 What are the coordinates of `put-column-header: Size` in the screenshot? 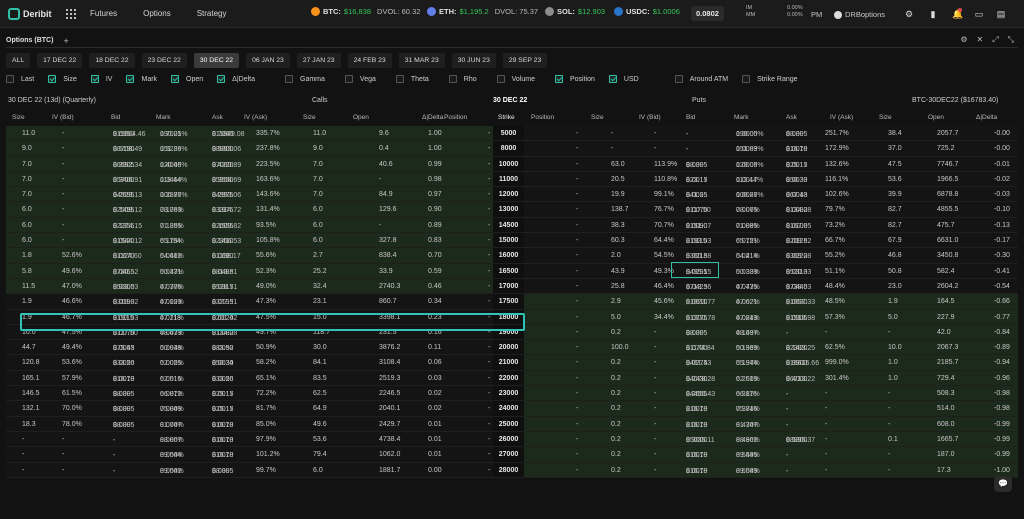 It's located at (885, 117).